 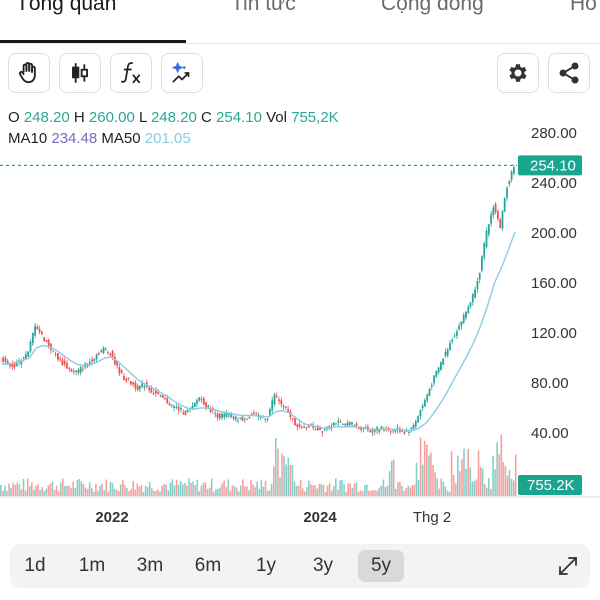 What do you see at coordinates (266, 565) in the screenshot?
I see `period-1y: 1y` at bounding box center [266, 565].